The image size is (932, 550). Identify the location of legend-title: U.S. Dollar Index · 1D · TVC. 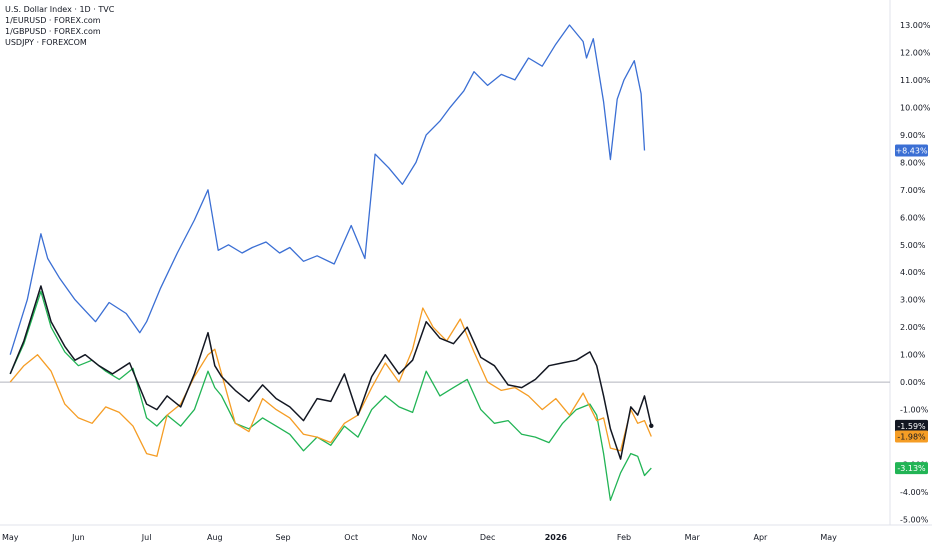
(60, 9).